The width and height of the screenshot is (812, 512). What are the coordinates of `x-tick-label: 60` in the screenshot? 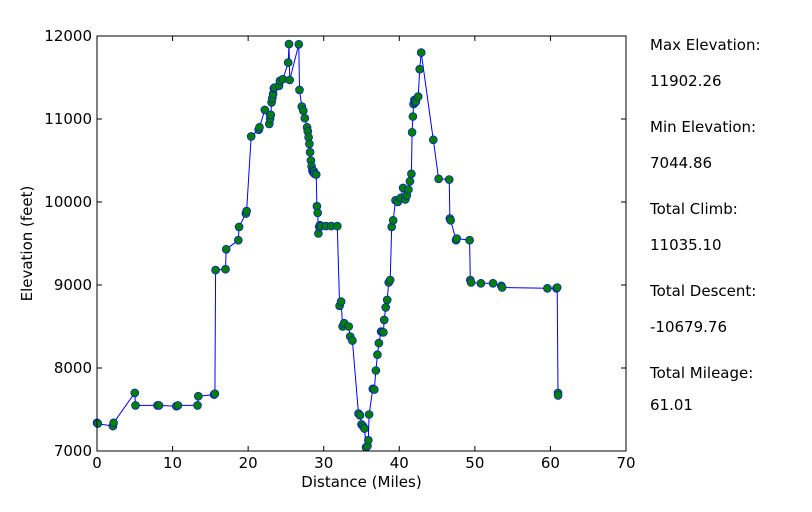 It's located at (550, 463).